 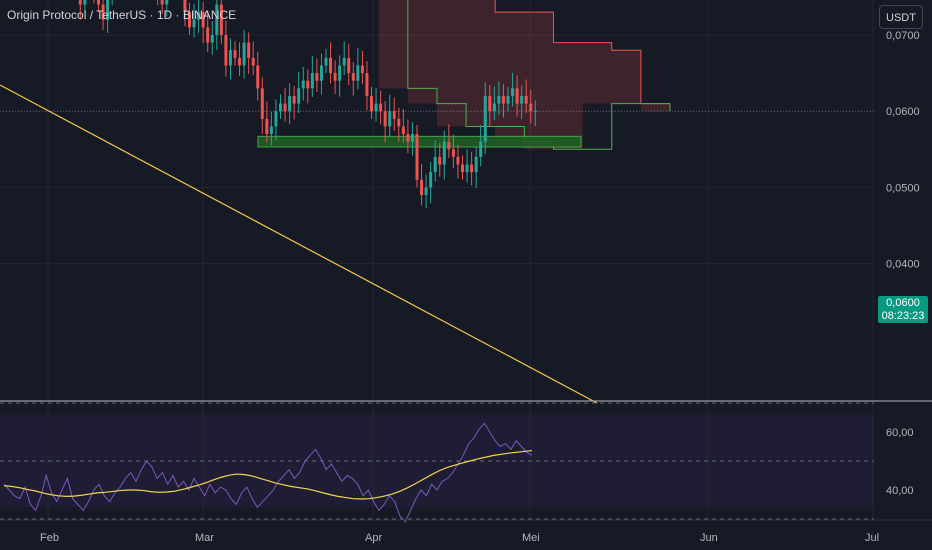 I want to click on time-axis-label: Jun, so click(x=709, y=538).